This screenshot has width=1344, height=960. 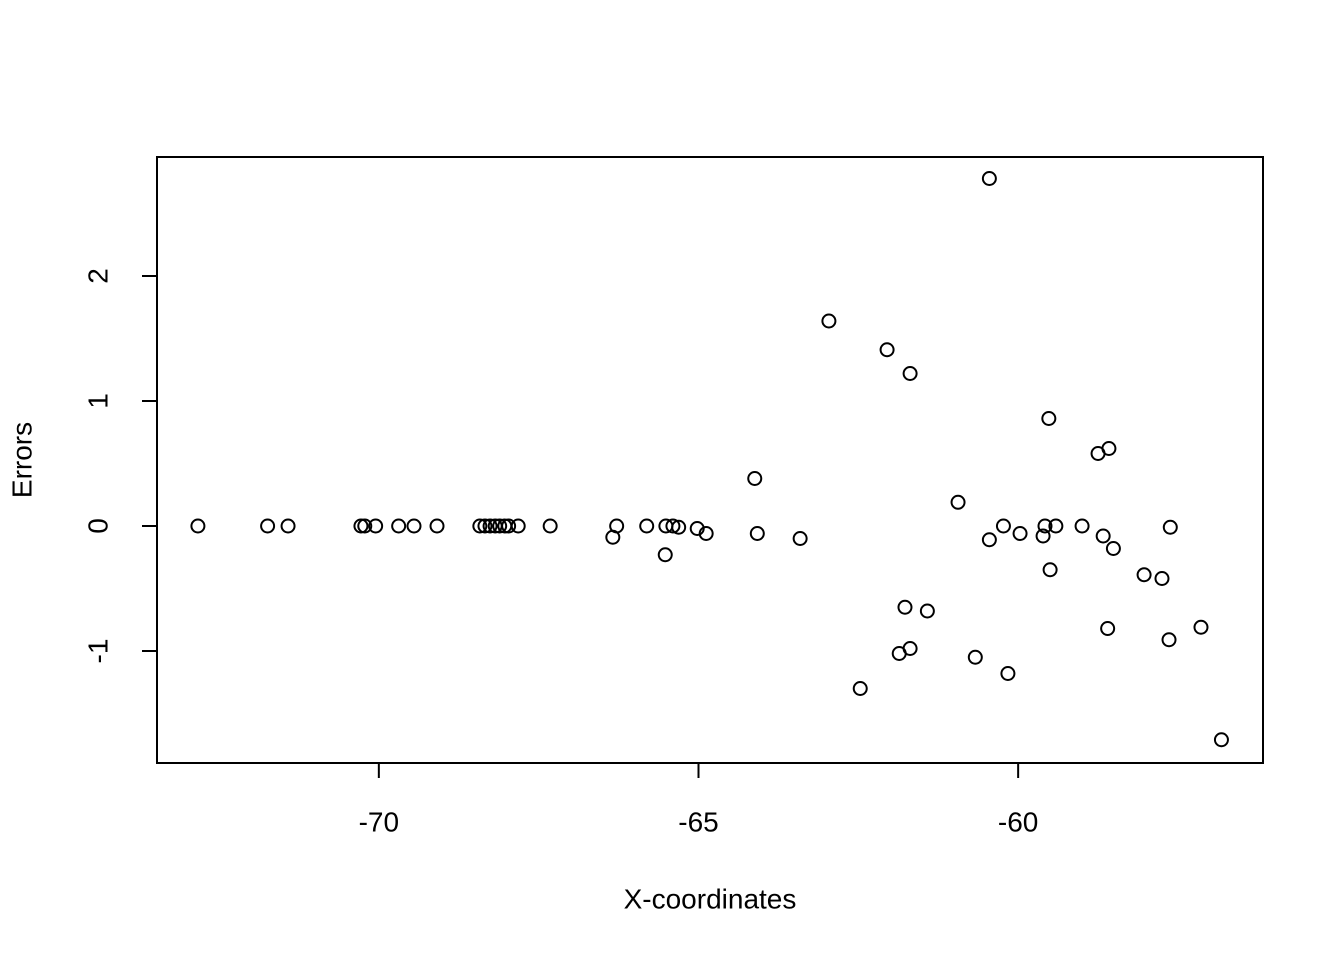 I want to click on x-axis-label: X-coordinates, so click(x=710, y=898).